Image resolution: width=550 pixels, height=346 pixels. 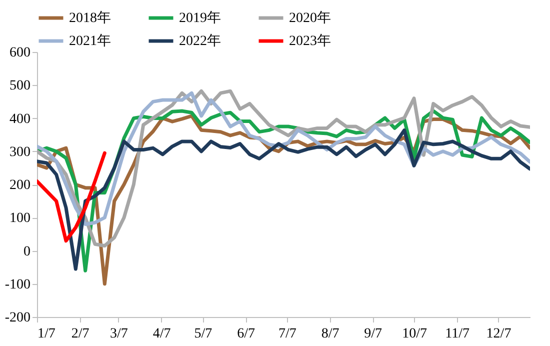 I want to click on x-tick-label: 7/7, so click(x=287, y=334).